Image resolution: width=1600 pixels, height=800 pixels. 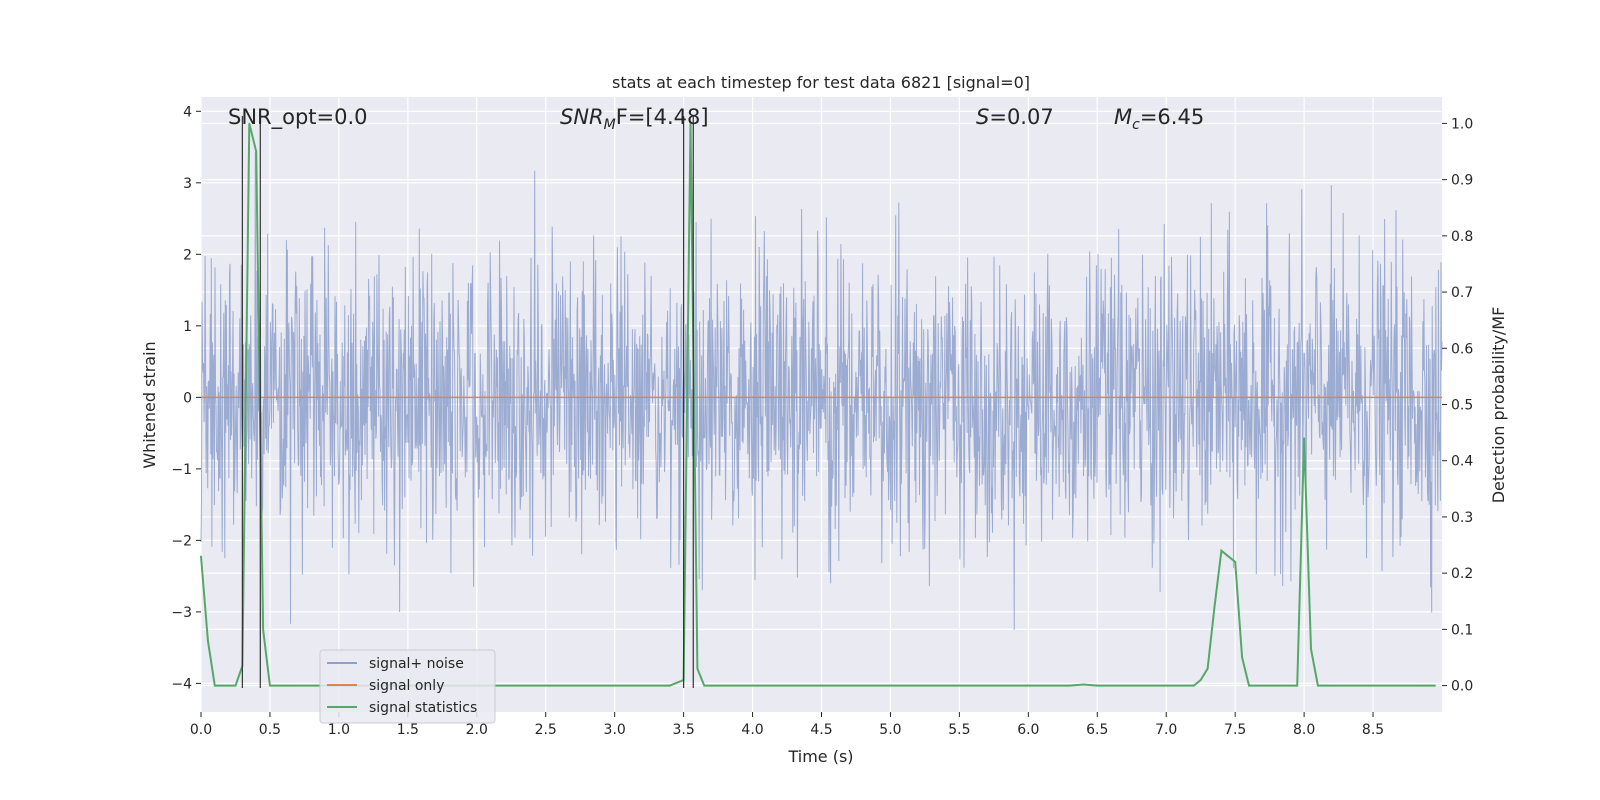 What do you see at coordinates (181, 541) in the screenshot?
I see `y-tick-label: −2` at bounding box center [181, 541].